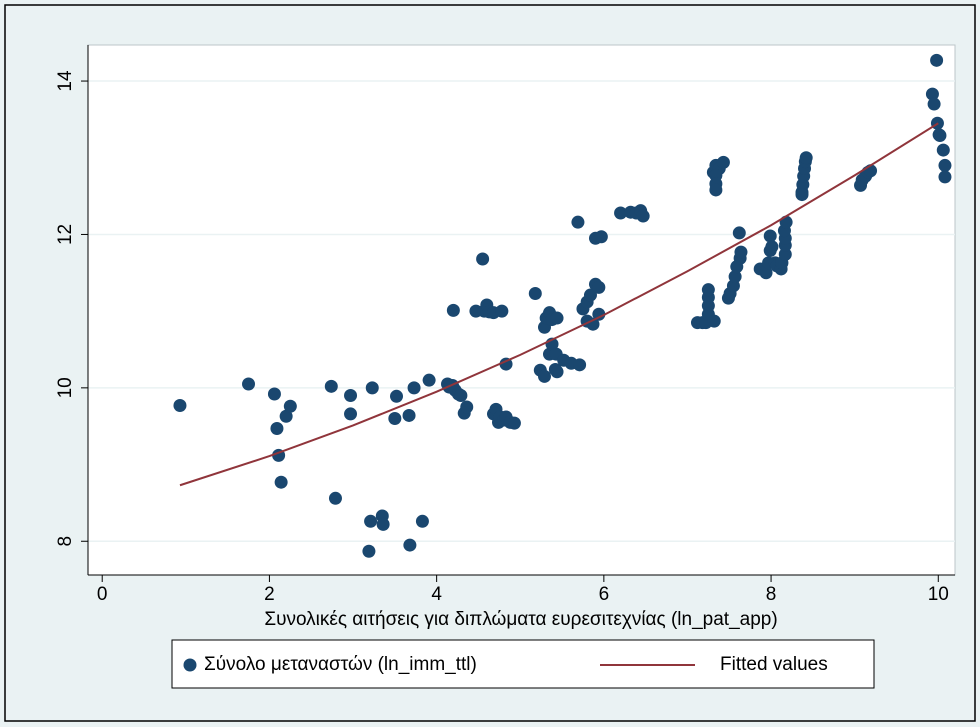 Image resolution: width=980 pixels, height=727 pixels. Describe the element at coordinates (65, 234) in the screenshot. I see `y-tick-label: 12` at that location.